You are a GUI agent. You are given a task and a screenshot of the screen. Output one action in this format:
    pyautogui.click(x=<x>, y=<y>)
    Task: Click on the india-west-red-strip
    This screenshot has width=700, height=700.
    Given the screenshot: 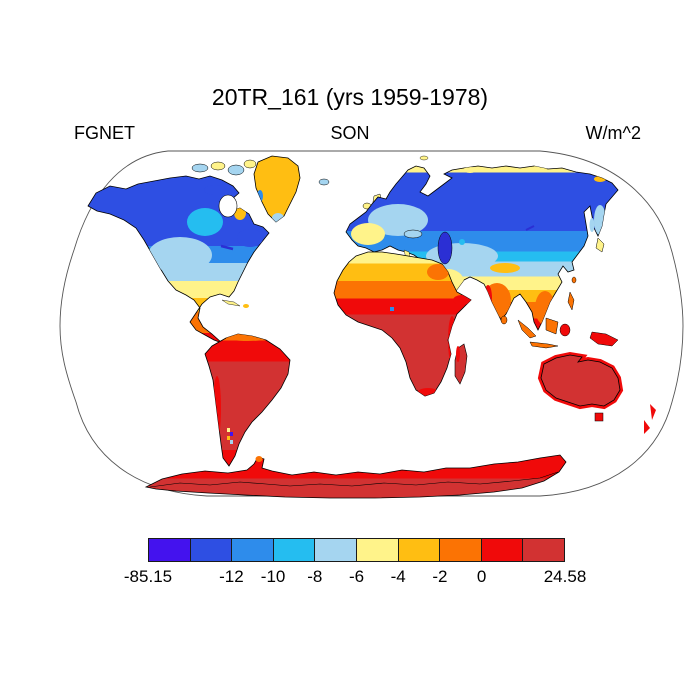 What is the action you would take?
    pyautogui.click(x=488, y=298)
    